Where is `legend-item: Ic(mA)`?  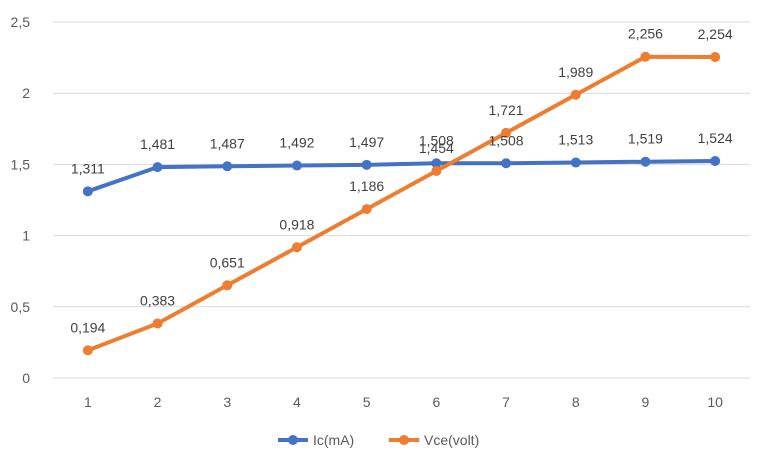 legend-item: Ic(mA) is located at coordinates (316, 440).